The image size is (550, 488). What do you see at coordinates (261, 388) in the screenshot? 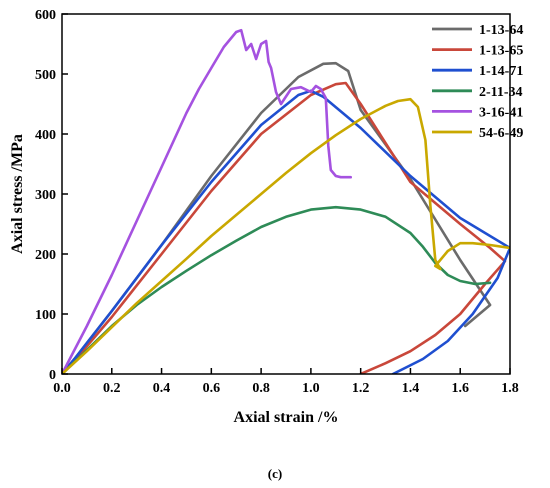
I see `x-tick-label: 0.8` at bounding box center [261, 388].